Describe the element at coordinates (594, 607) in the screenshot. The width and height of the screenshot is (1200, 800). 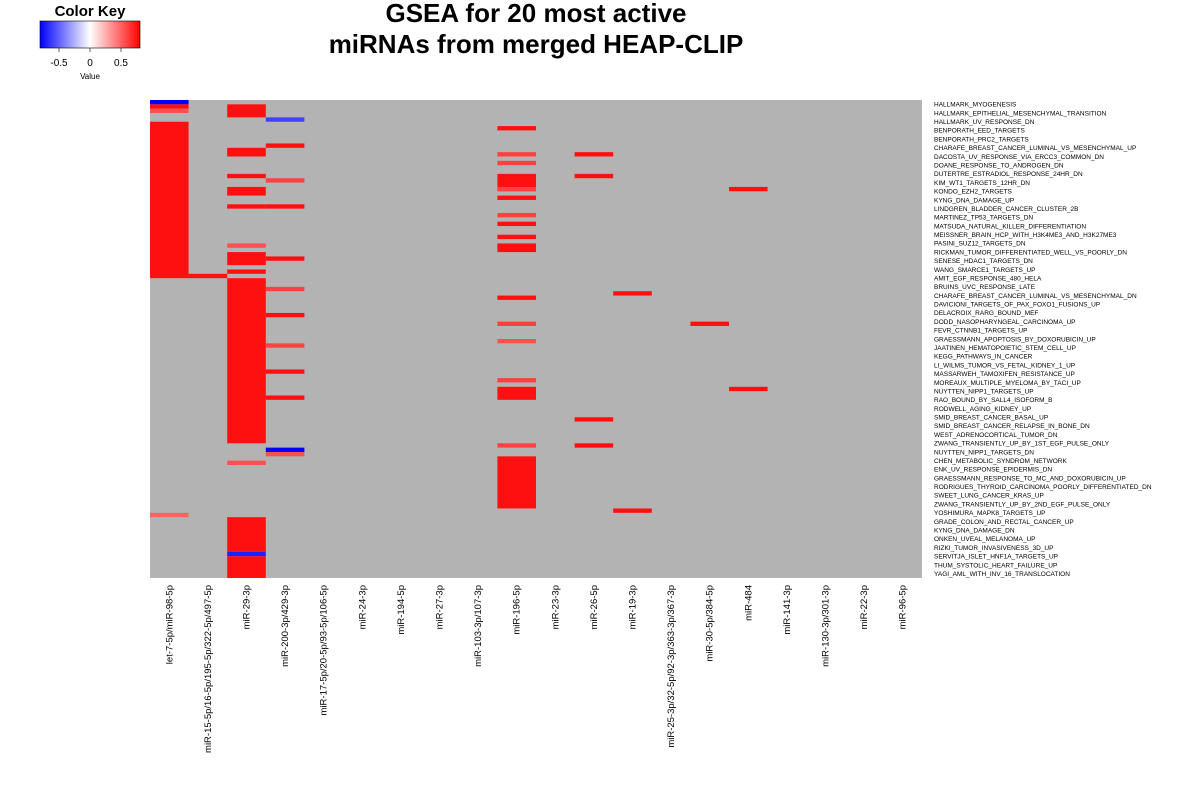
I see `column-label: miR-26-5p` at that location.